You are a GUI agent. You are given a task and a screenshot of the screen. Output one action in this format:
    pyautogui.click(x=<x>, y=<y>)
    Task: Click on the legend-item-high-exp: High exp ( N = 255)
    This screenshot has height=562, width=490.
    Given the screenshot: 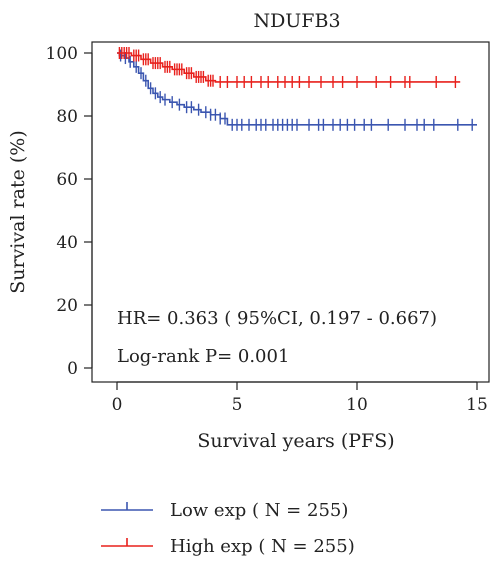 What is the action you would take?
    pyautogui.click(x=228, y=546)
    